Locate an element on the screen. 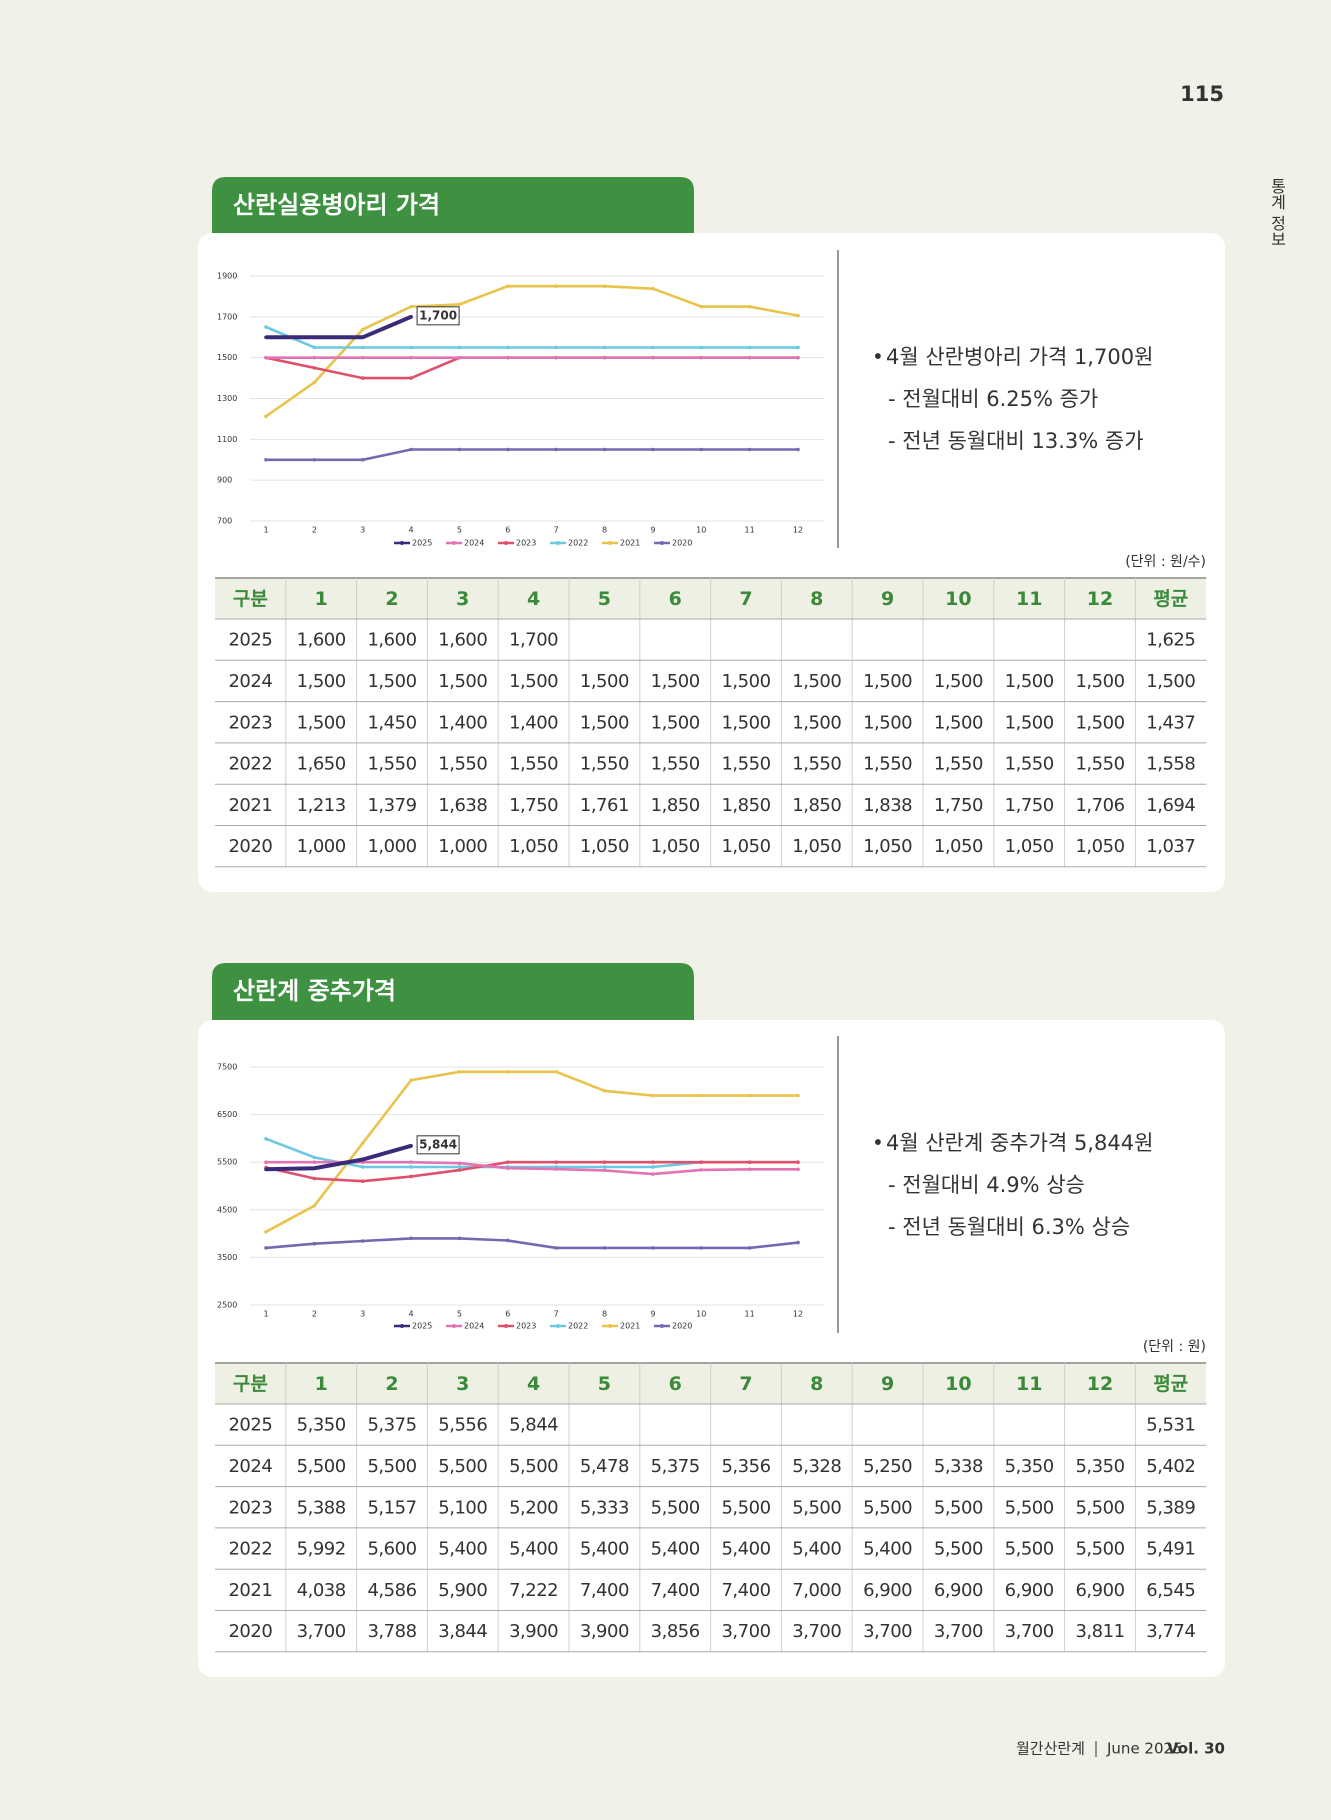  table-cell: 3,844 is located at coordinates (462, 1631).